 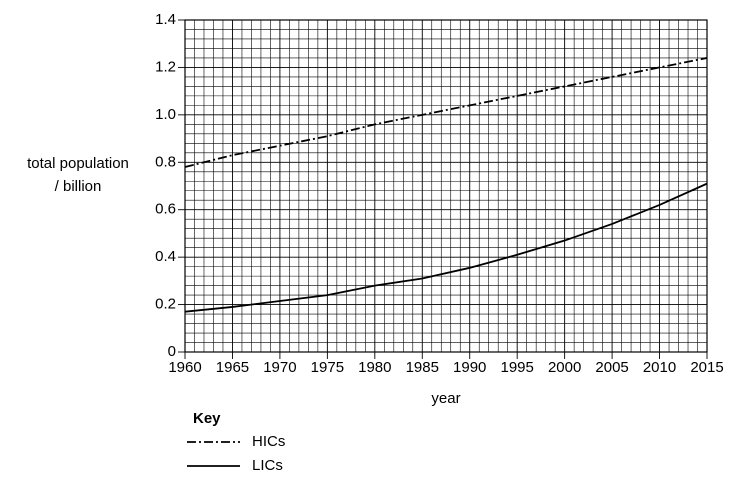 What do you see at coordinates (78, 186) in the screenshot?
I see `y-axis-label: / billion` at bounding box center [78, 186].